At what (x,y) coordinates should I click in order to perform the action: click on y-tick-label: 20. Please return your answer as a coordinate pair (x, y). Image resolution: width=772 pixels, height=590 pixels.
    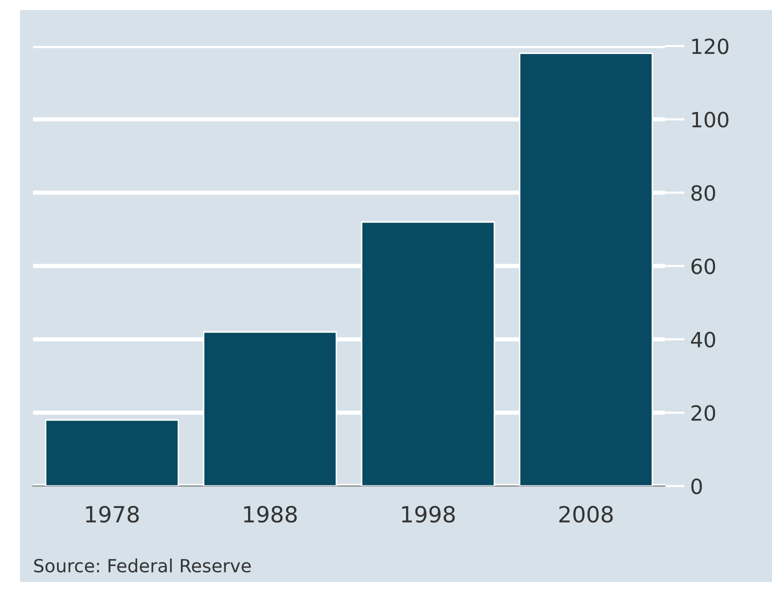
    Looking at the image, I should click on (704, 413).